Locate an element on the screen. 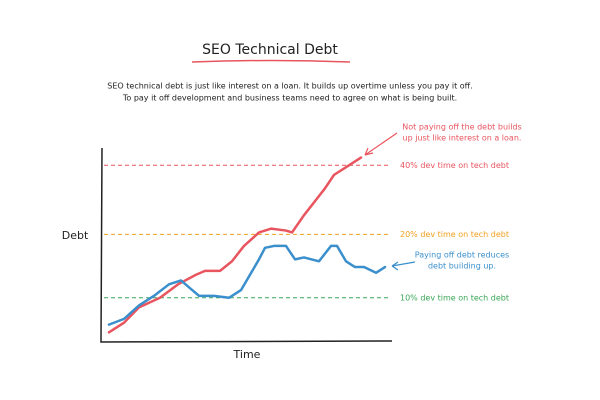 Image resolution: width=600 pixels, height=400 pixels. reference-label: 20% dev time on tech debt is located at coordinates (454, 234).